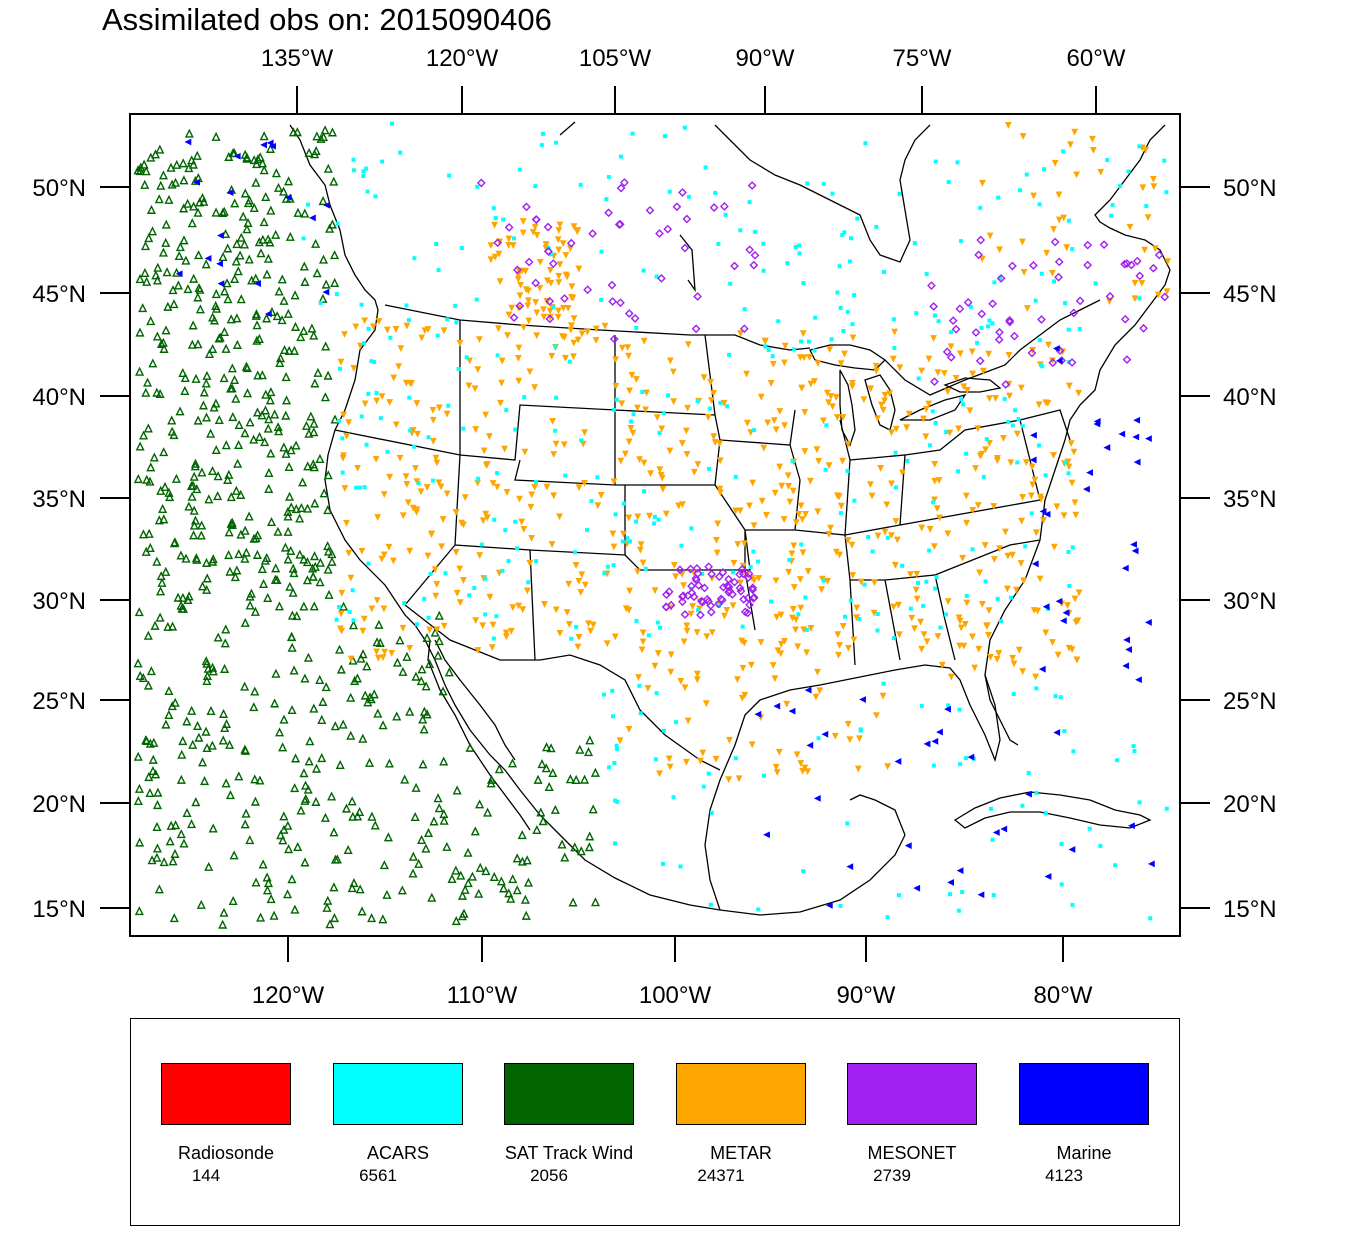  Describe the element at coordinates (398, 1124) in the screenshot. I see `legend-entry: ACARS 6561` at that location.